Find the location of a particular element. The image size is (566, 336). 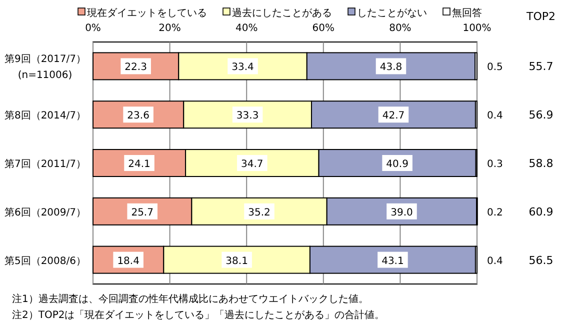

data-label: 35.2 is located at coordinates (259, 212).